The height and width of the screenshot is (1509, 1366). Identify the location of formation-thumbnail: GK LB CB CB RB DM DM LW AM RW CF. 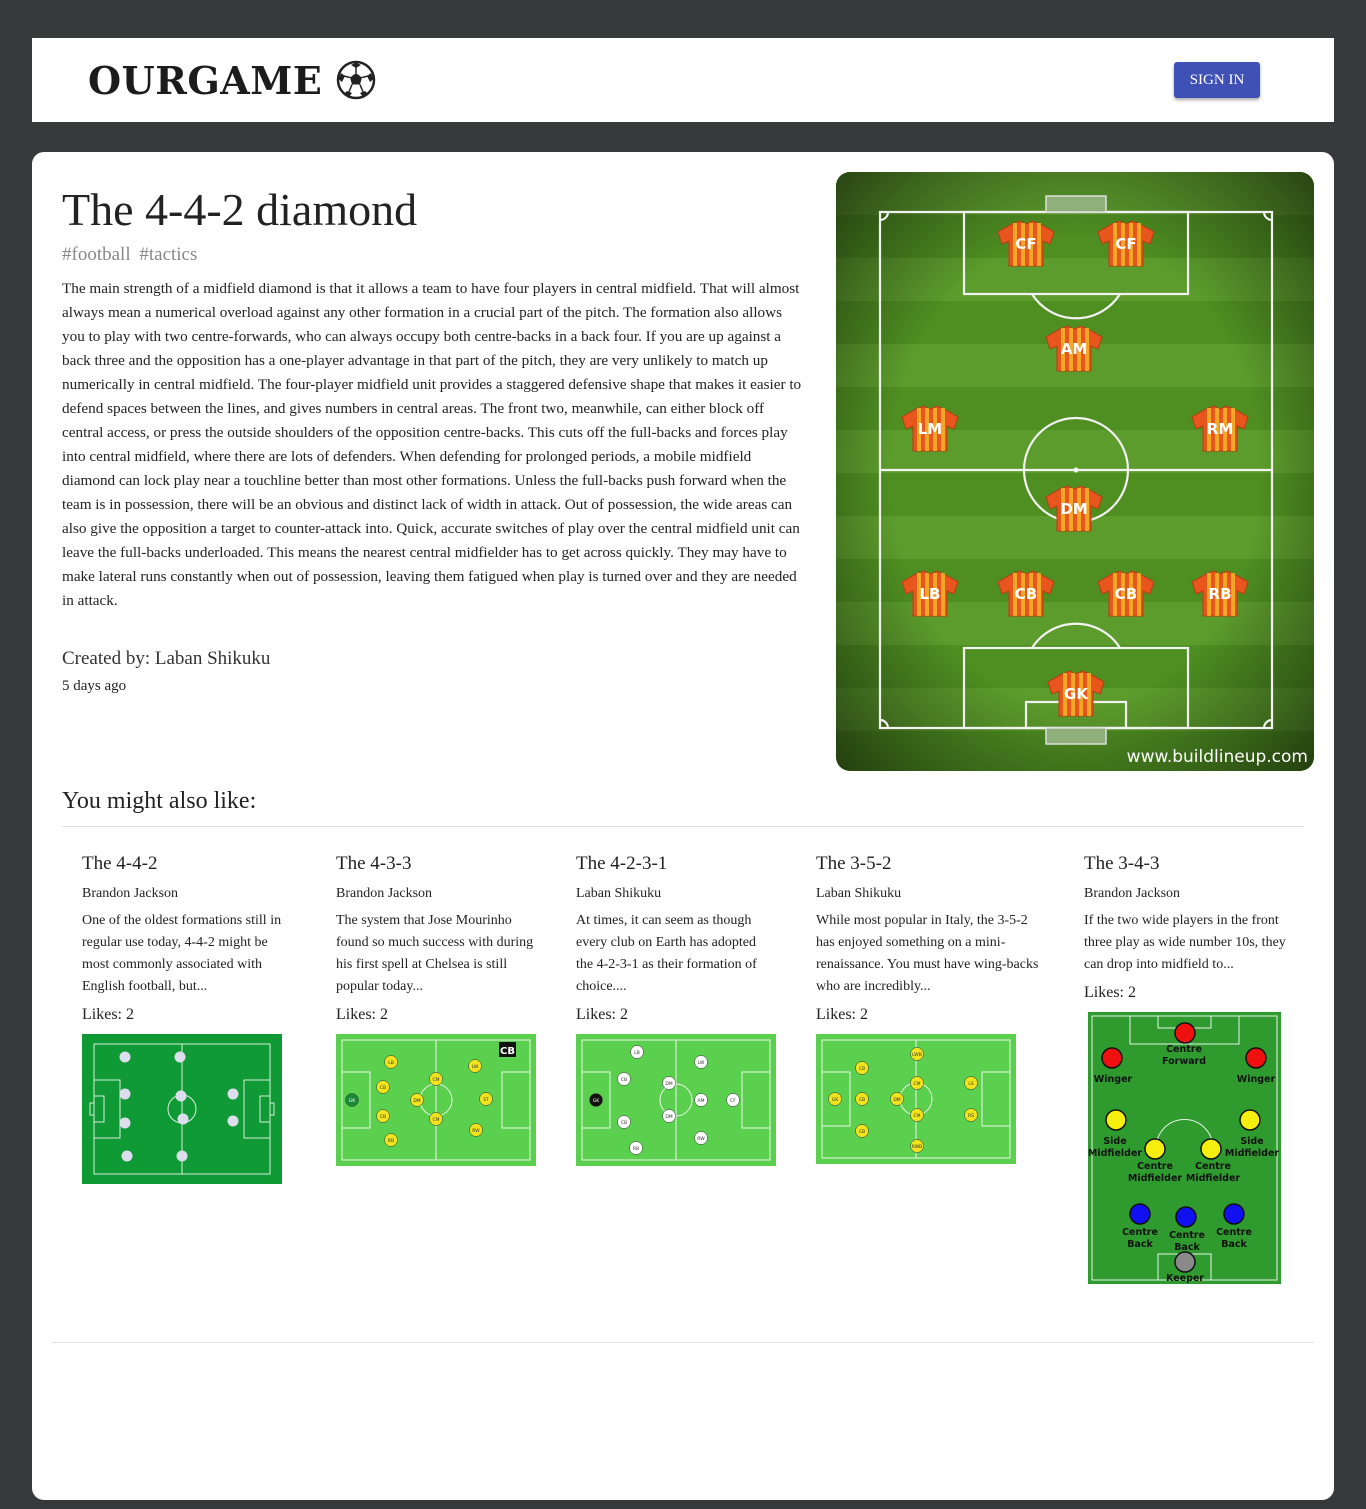
(676, 1100).